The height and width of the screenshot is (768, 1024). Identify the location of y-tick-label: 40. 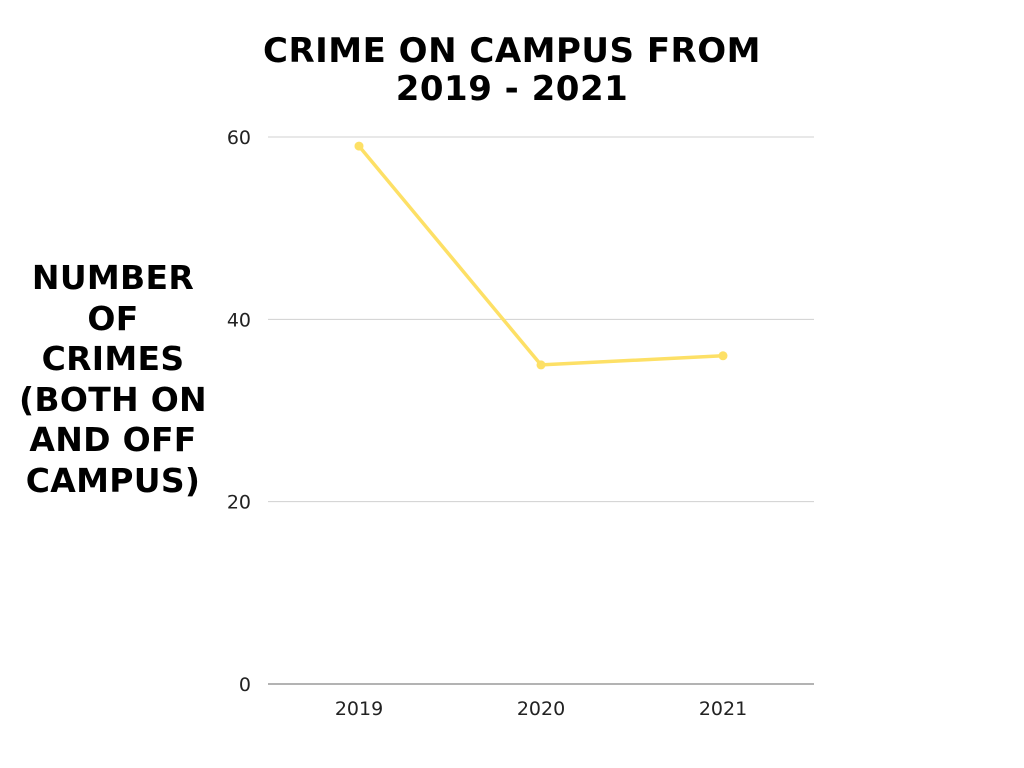
(239, 320).